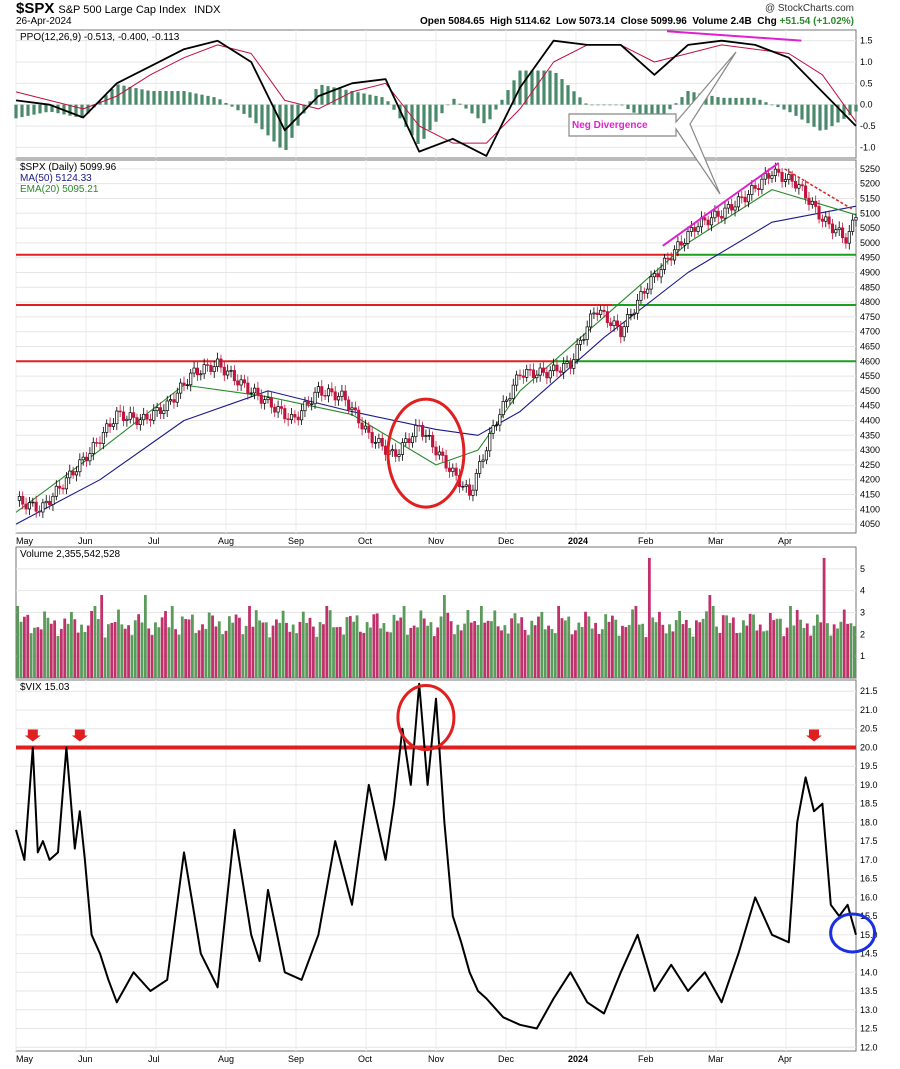 The height and width of the screenshot is (1069, 900). I want to click on vix-tick-label: 14.0, so click(869, 972).